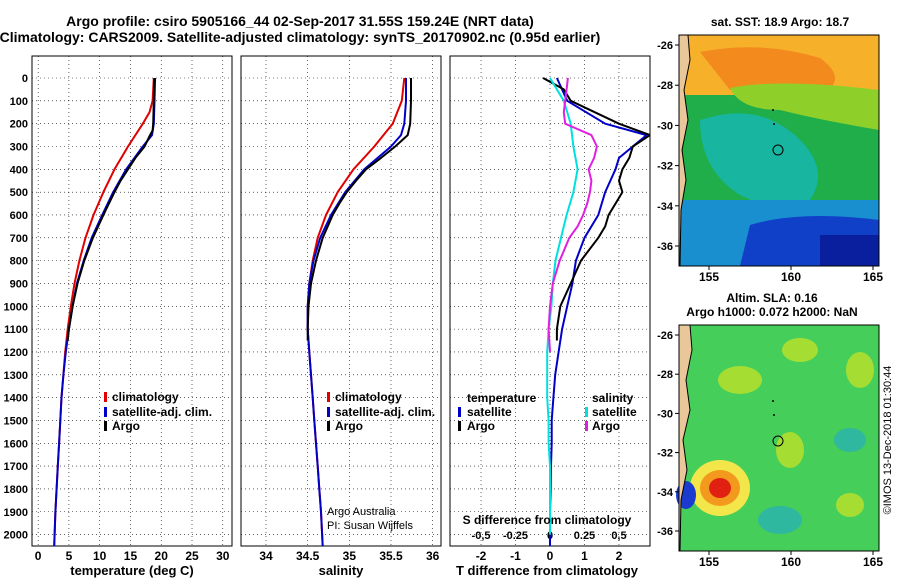 This screenshot has width=900, height=580. What do you see at coordinates (132, 570) in the screenshot?
I see `temperature-xlabel: temperature (deg C)` at bounding box center [132, 570].